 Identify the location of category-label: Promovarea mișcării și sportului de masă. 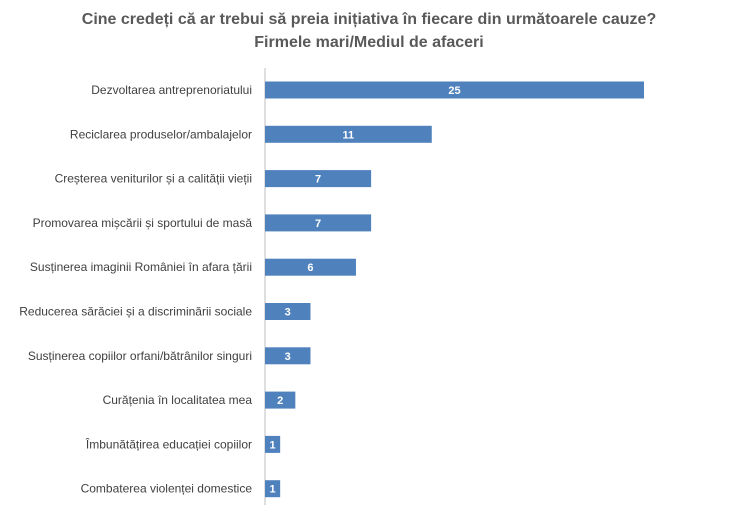
(143, 223).